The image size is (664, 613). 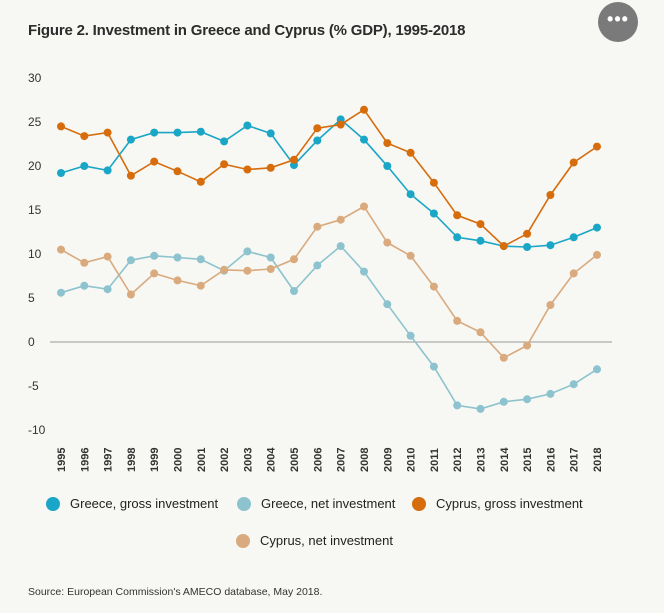 What do you see at coordinates (31, 342) in the screenshot?
I see `y-tick-label: 0` at bounding box center [31, 342].